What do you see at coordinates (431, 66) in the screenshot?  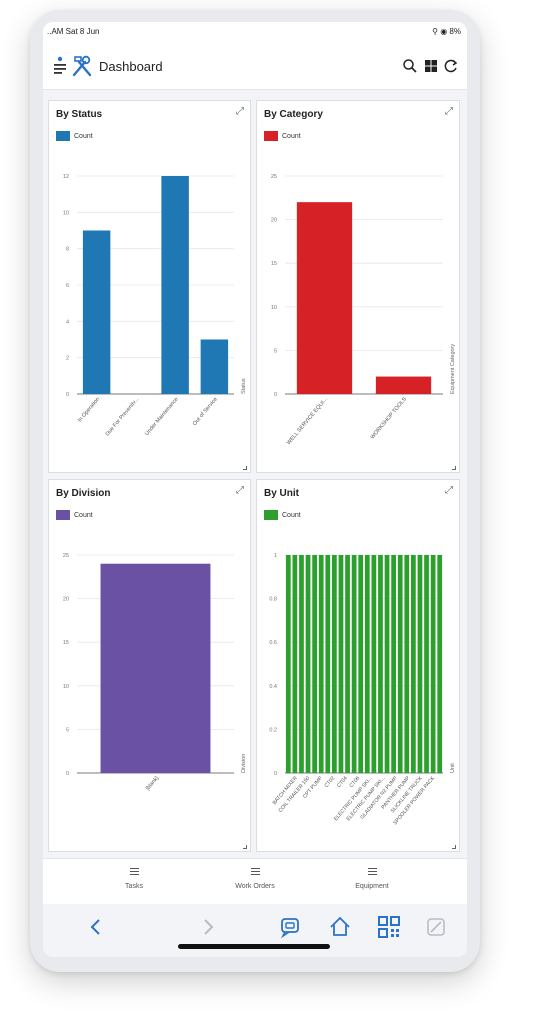 I see `grid-icon` at bounding box center [431, 66].